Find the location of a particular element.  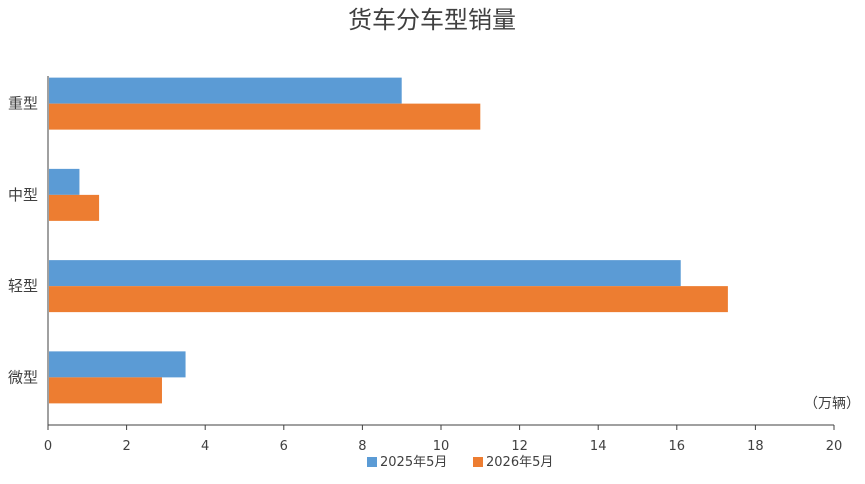

legend: 2025年5月 2026年5月 is located at coordinates (460, 462).